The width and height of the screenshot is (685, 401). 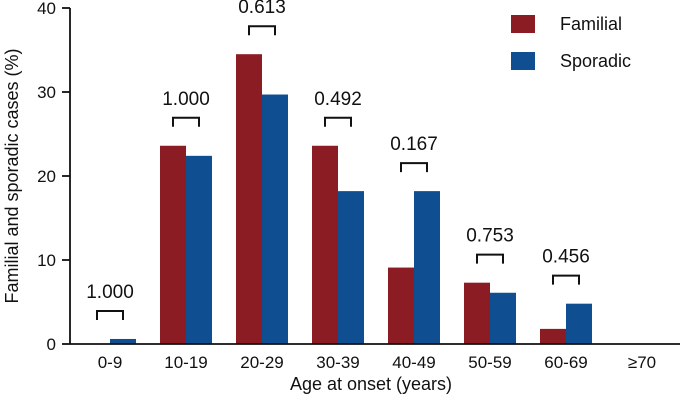 What do you see at coordinates (185, 362) in the screenshot?
I see `x-tick-label: 10-19` at bounding box center [185, 362].